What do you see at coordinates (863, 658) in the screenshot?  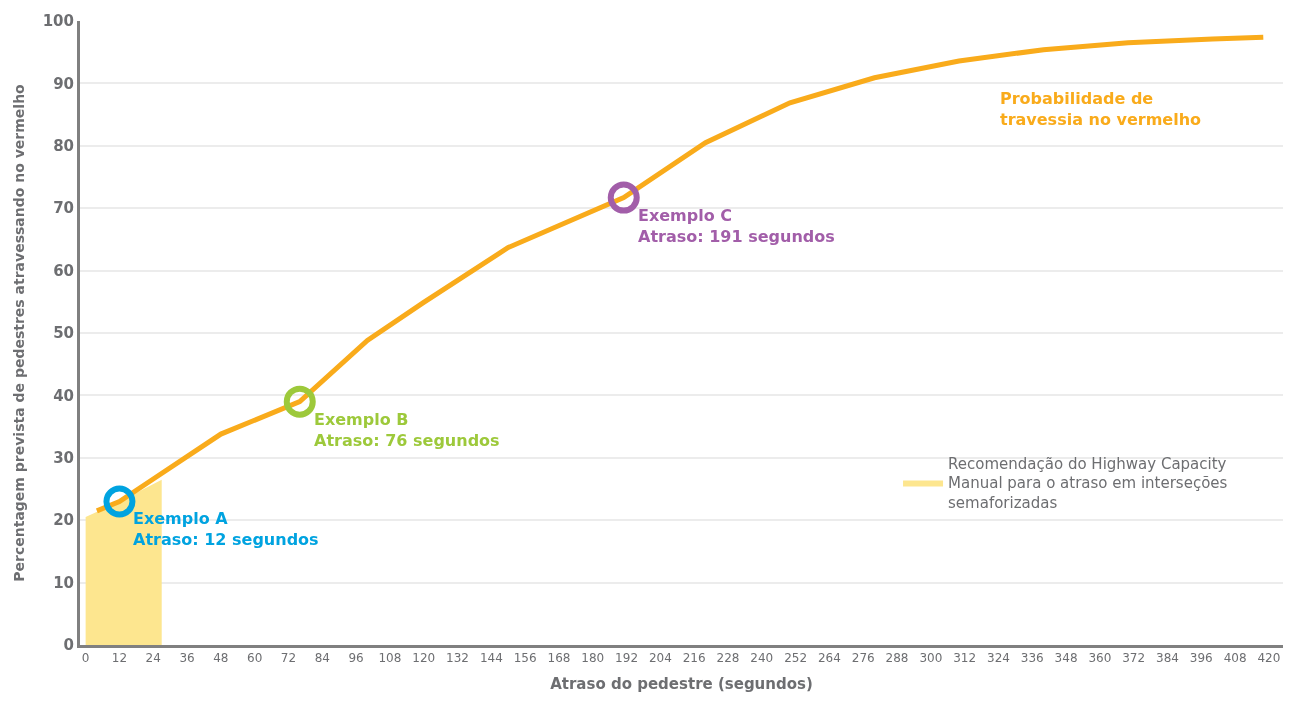 I see `x-tick-label: 276` at bounding box center [863, 658].